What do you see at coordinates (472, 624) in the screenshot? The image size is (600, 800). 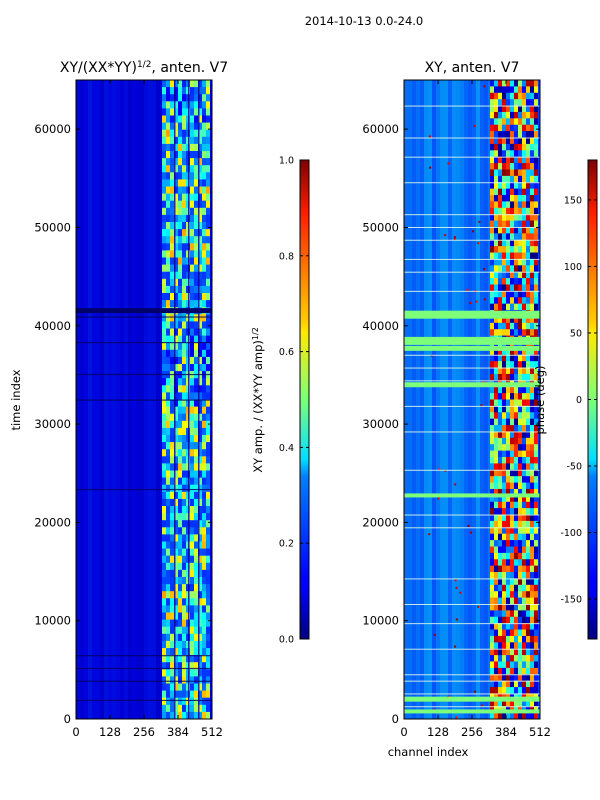 I see `heatmap-gap` at bounding box center [472, 624].